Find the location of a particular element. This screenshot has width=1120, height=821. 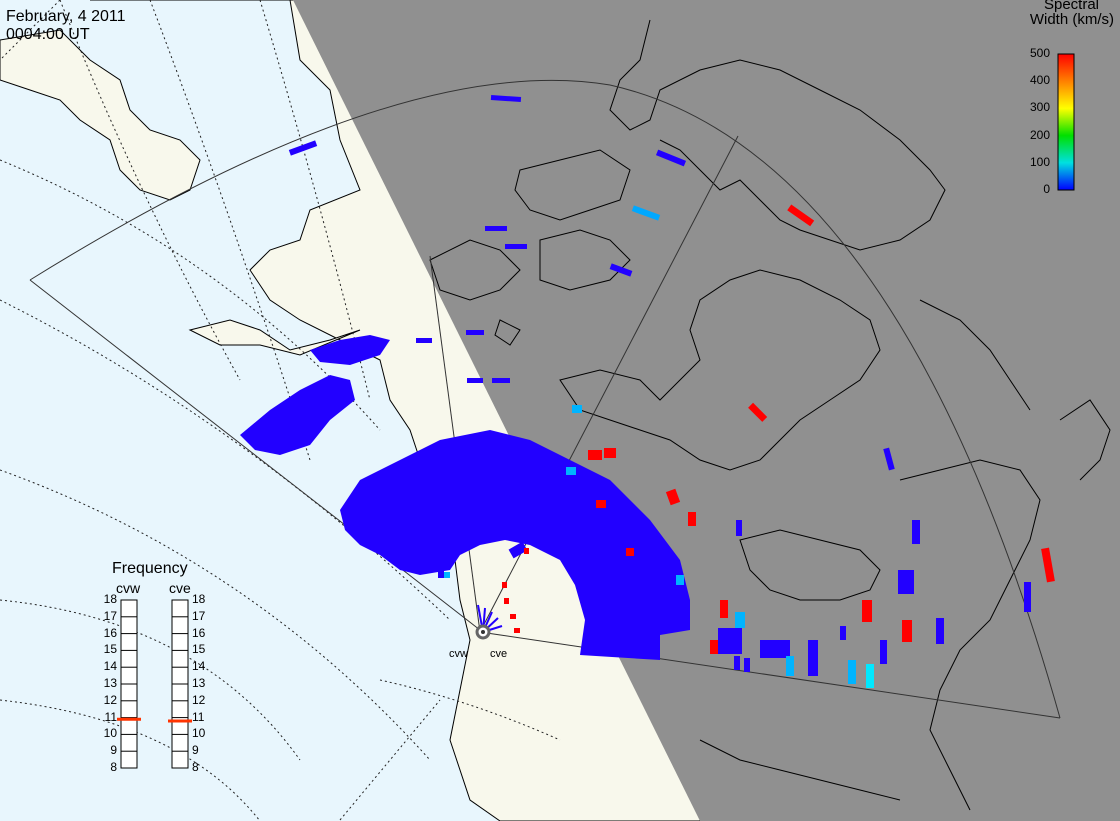

scatter-region-main is located at coordinates (515, 545).